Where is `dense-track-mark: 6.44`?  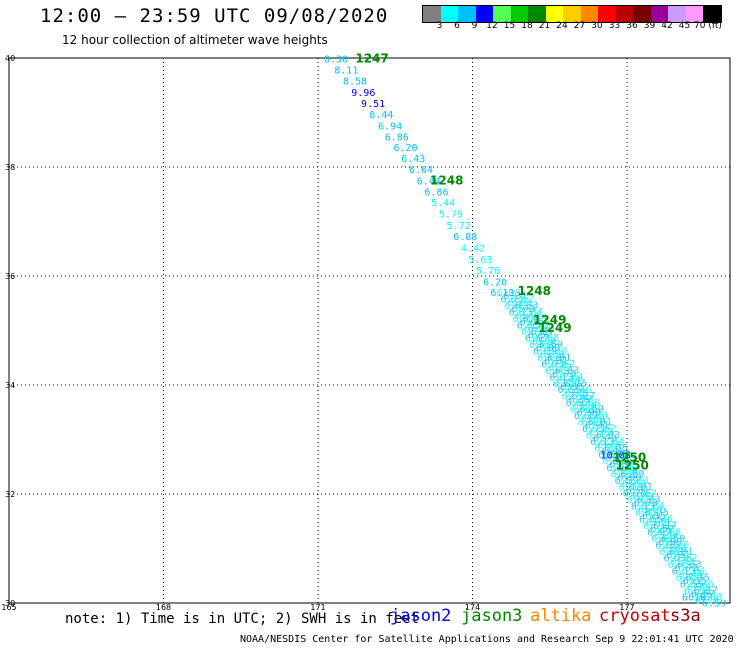 dense-track-mark: 6.44 is located at coordinates (691, 574).